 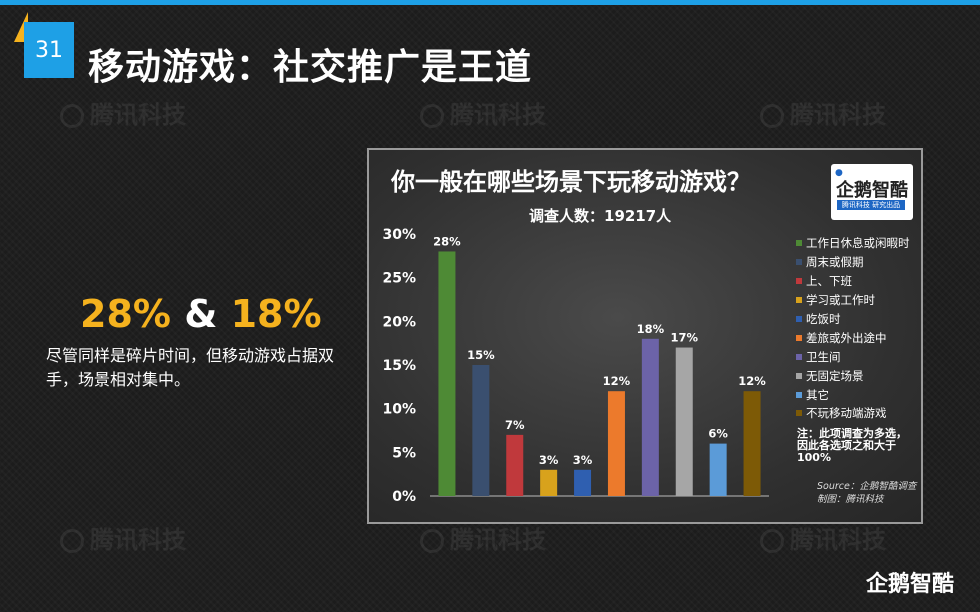 I want to click on legend-item: 不玩移动端游戏, so click(x=853, y=413).